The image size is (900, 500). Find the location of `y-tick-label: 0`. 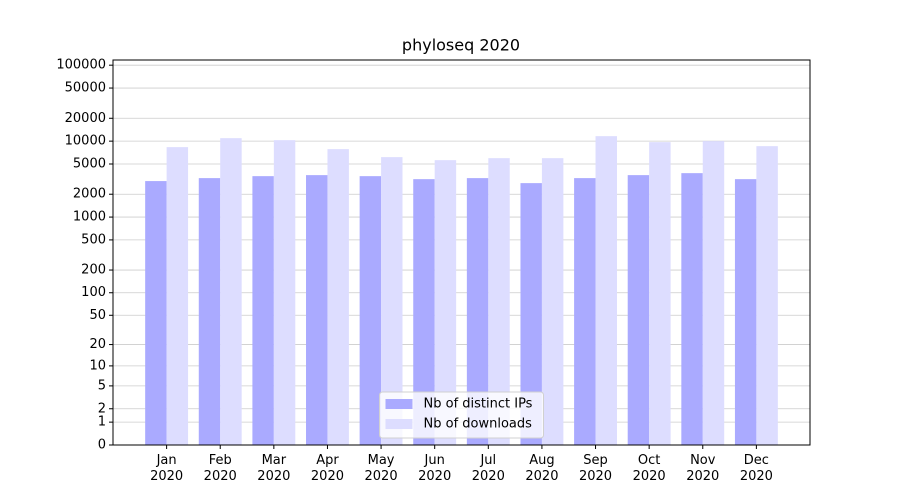

y-tick-label: 0 is located at coordinates (102, 445).